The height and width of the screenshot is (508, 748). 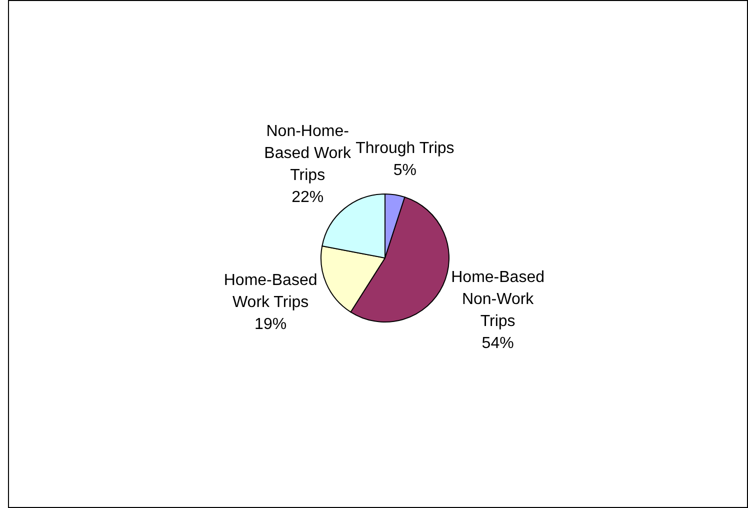 I want to click on data-label: 22%, so click(x=308, y=197).